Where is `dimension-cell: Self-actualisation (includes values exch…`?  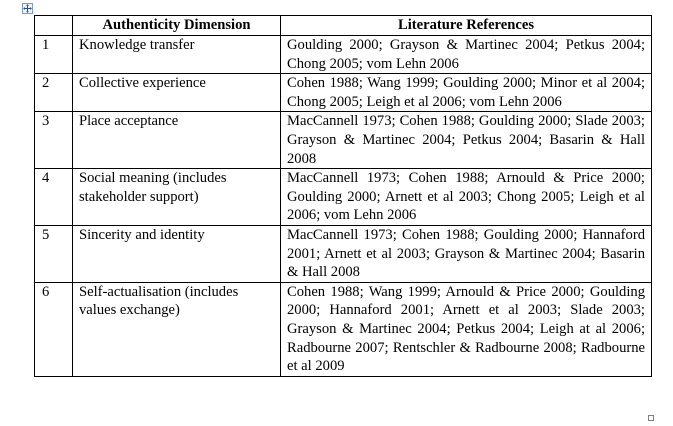
dimension-cell: Self-actualisation (includes values exch… is located at coordinates (176, 329).